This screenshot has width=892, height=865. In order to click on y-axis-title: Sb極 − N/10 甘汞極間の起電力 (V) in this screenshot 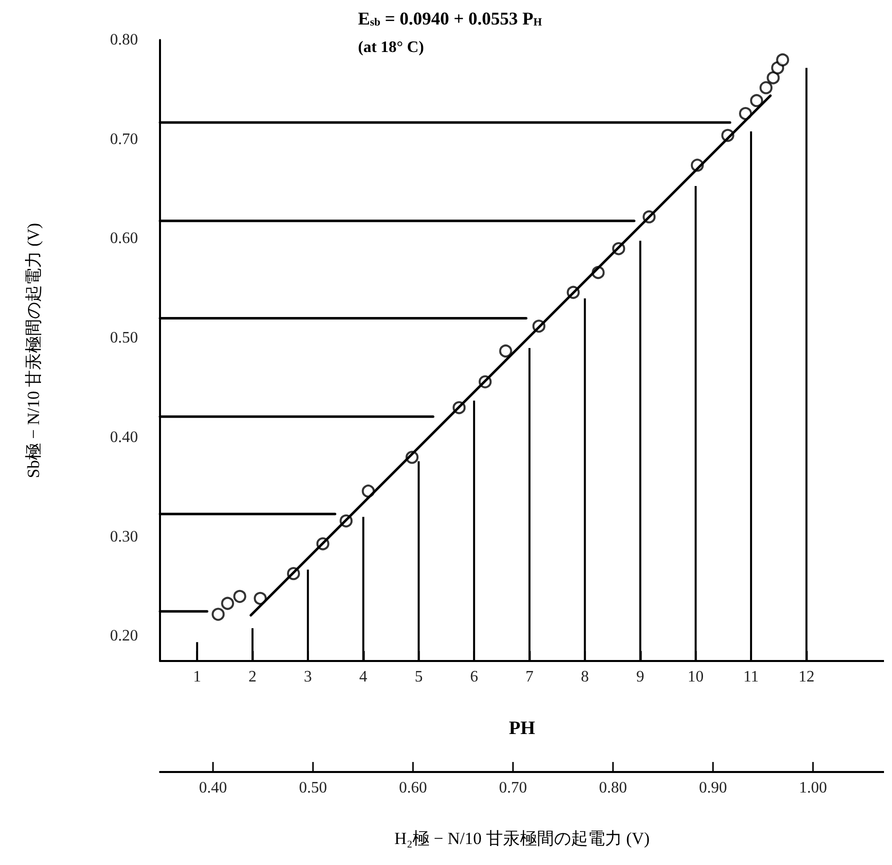, I will do `click(33, 350)`.